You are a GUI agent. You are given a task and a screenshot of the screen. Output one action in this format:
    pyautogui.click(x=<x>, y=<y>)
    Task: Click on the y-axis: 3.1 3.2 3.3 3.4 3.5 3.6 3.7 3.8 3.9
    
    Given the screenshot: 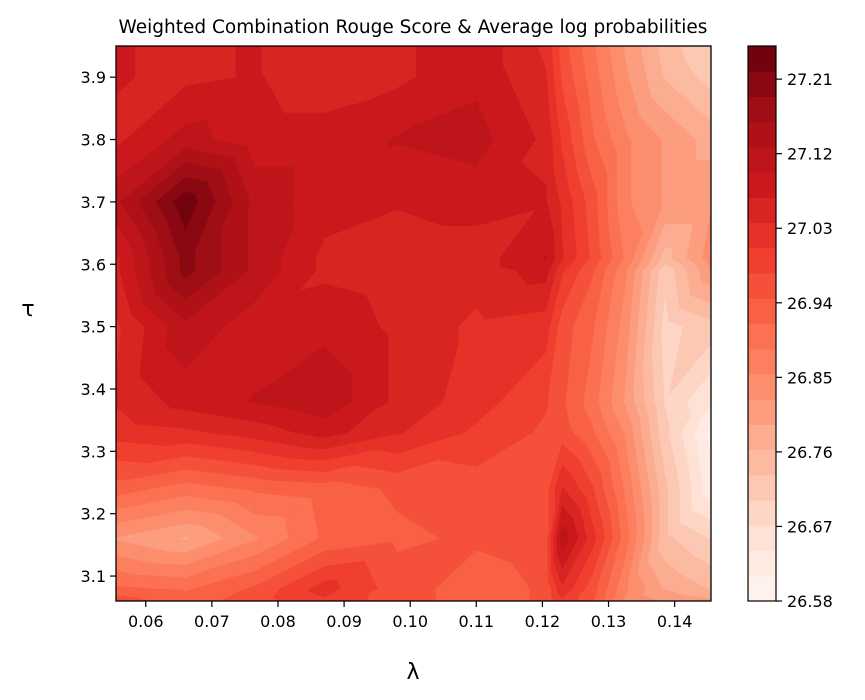 What is the action you would take?
    pyautogui.click(x=98, y=327)
    